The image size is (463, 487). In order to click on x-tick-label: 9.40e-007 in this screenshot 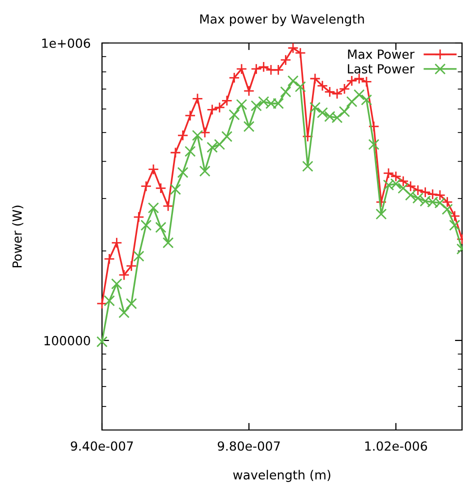, I will do `click(101, 446)`.